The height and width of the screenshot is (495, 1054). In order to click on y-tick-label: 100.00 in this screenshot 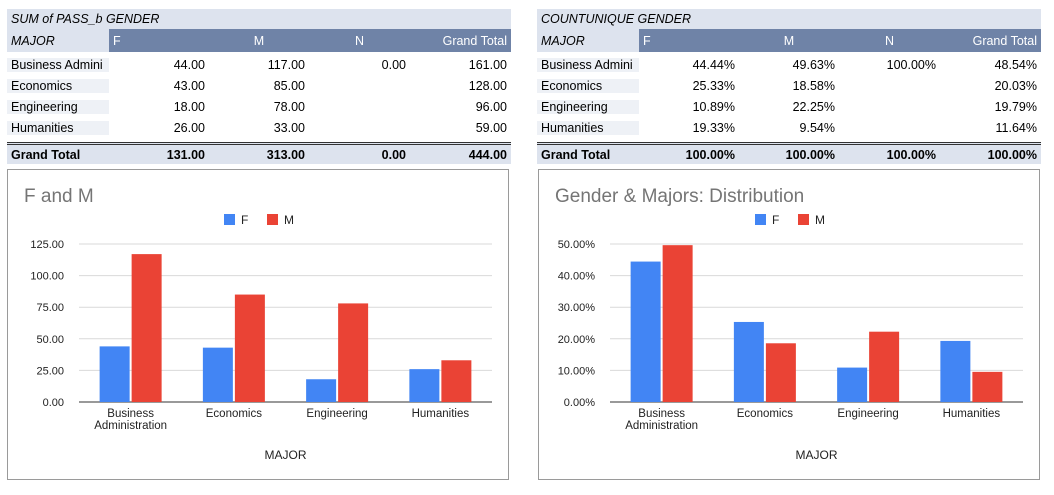, I will do `click(47, 277)`.